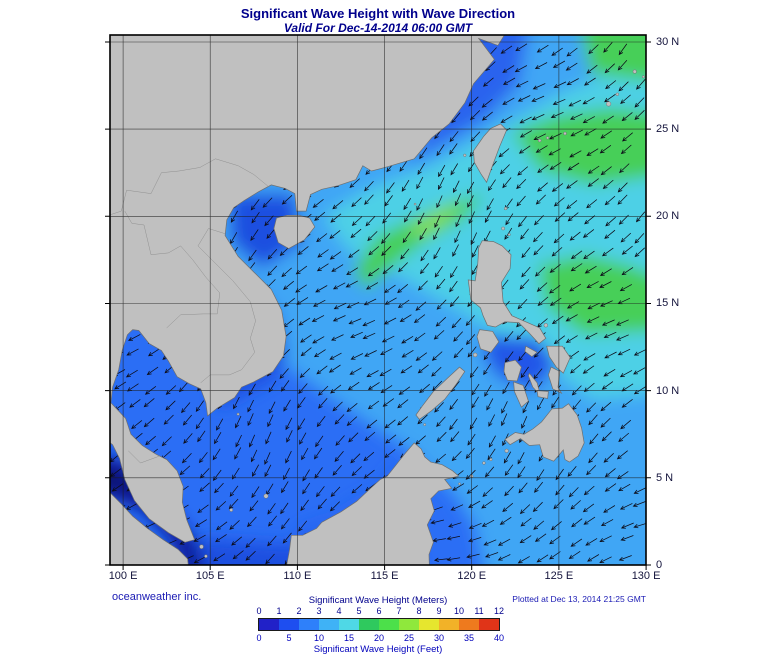 This screenshot has height=665, width=775. I want to click on legend-feet-label: Significant Wave Height (Feet), so click(378, 649).